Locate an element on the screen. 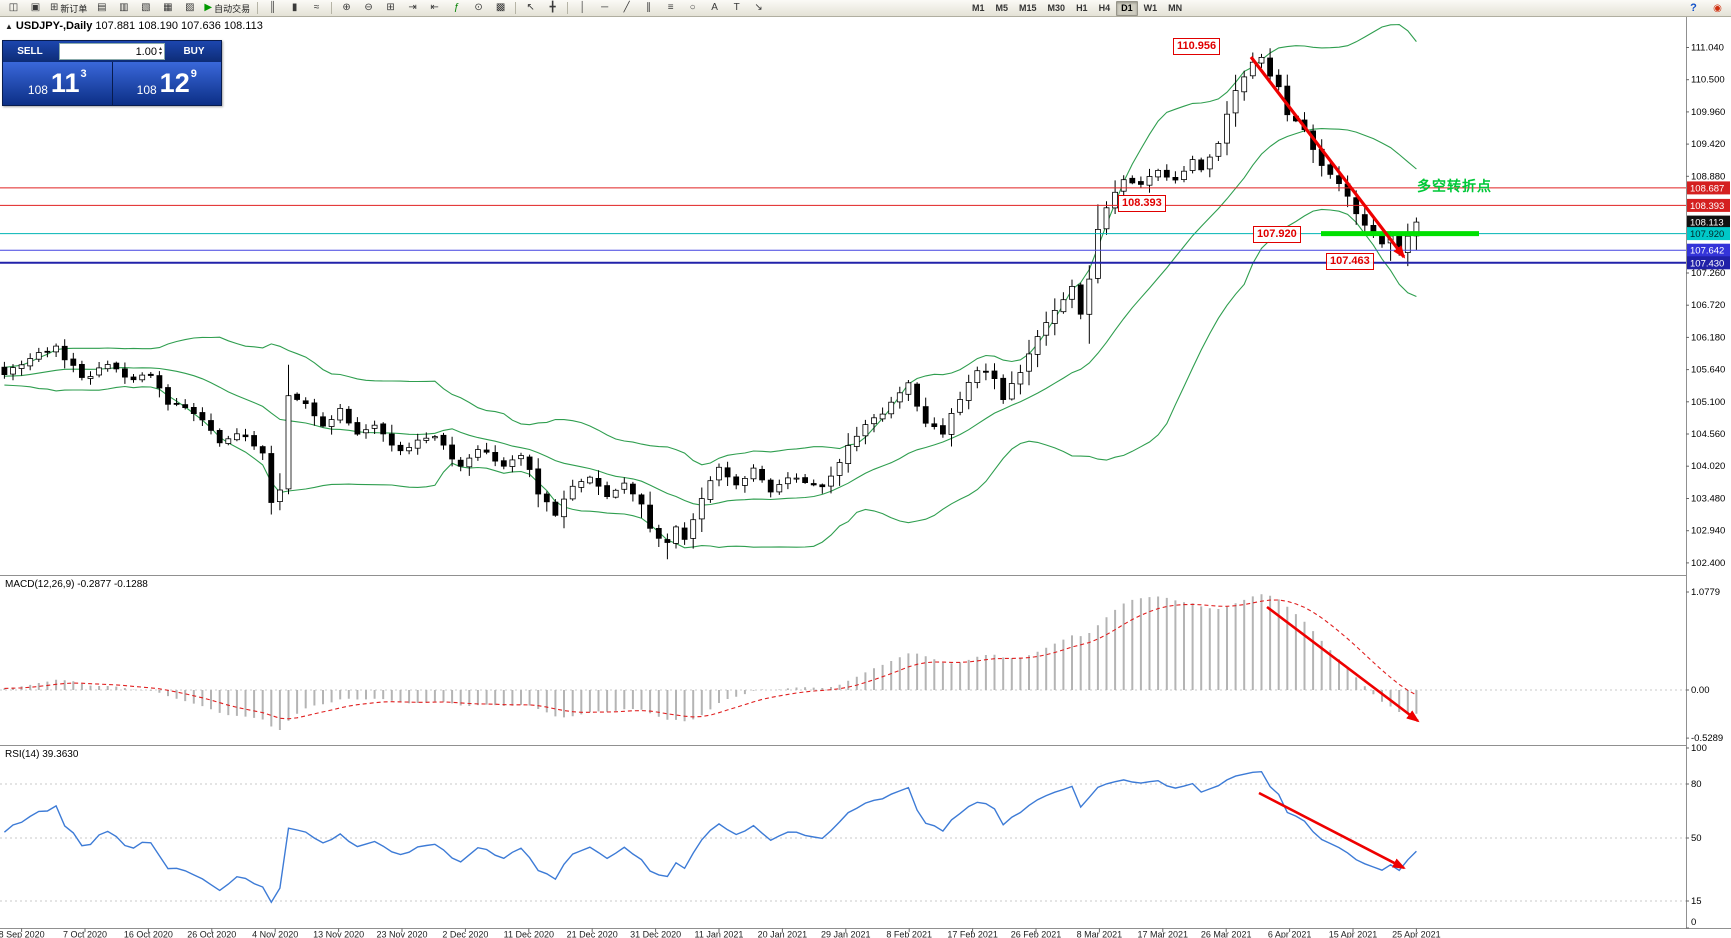 This screenshot has width=1731, height=938. svg-text: 26 Mar 2021 is located at coordinates (1226, 934).